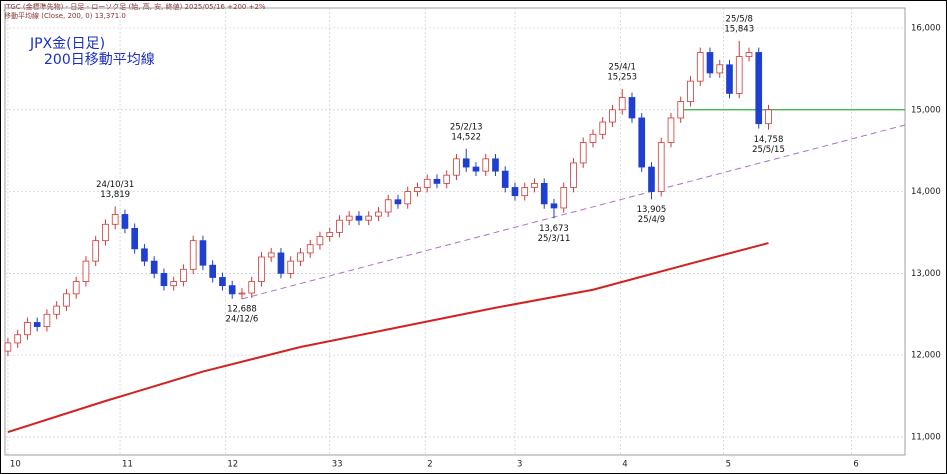  What do you see at coordinates (115, 195) in the screenshot?
I see `annotation: 13,819` at bounding box center [115, 195].